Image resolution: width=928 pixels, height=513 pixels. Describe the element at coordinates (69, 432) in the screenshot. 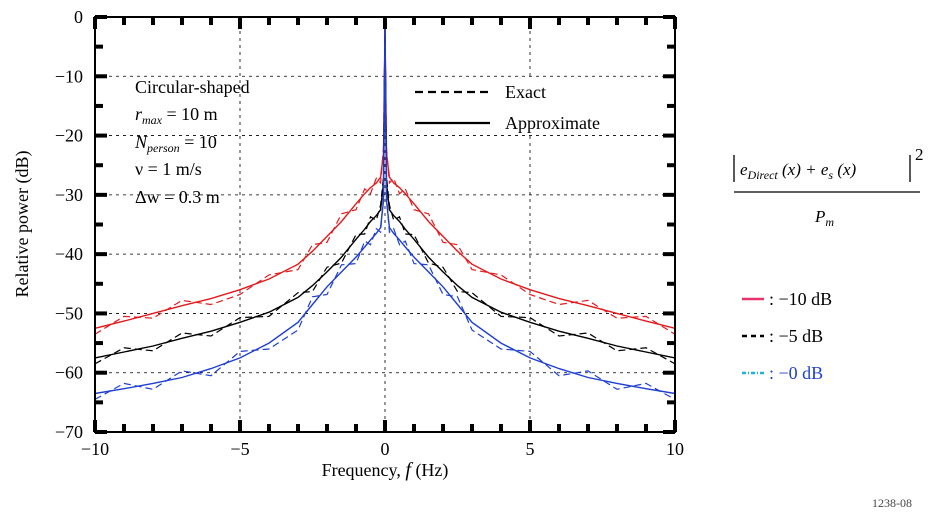

I see `y-tick-label: −70` at that location.